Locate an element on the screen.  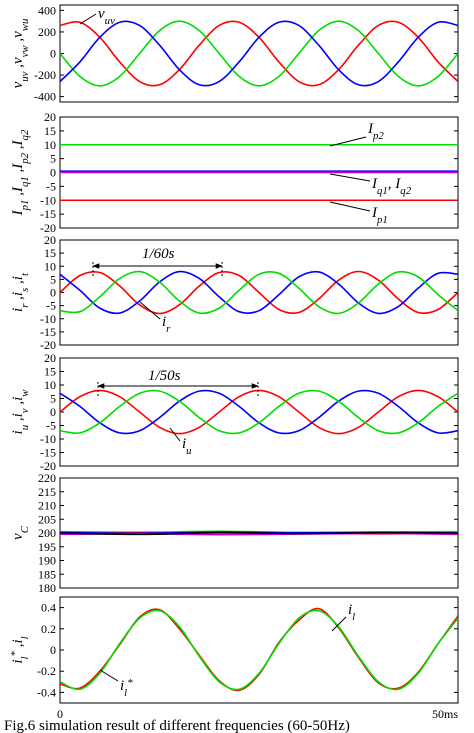
annotation: il is located at coordinates (351, 612).